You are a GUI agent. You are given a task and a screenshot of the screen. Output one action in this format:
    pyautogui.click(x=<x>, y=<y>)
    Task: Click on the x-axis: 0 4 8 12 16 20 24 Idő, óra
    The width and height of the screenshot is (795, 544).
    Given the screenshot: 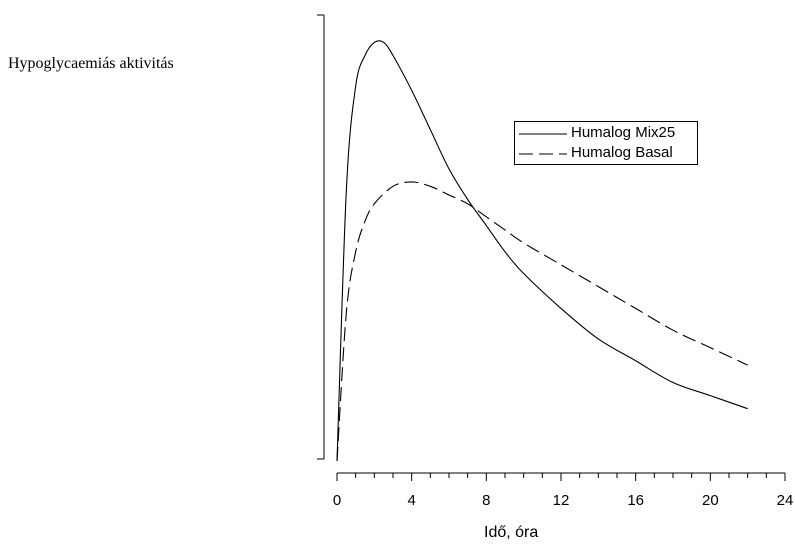 What is the action you would take?
    pyautogui.click(x=563, y=507)
    